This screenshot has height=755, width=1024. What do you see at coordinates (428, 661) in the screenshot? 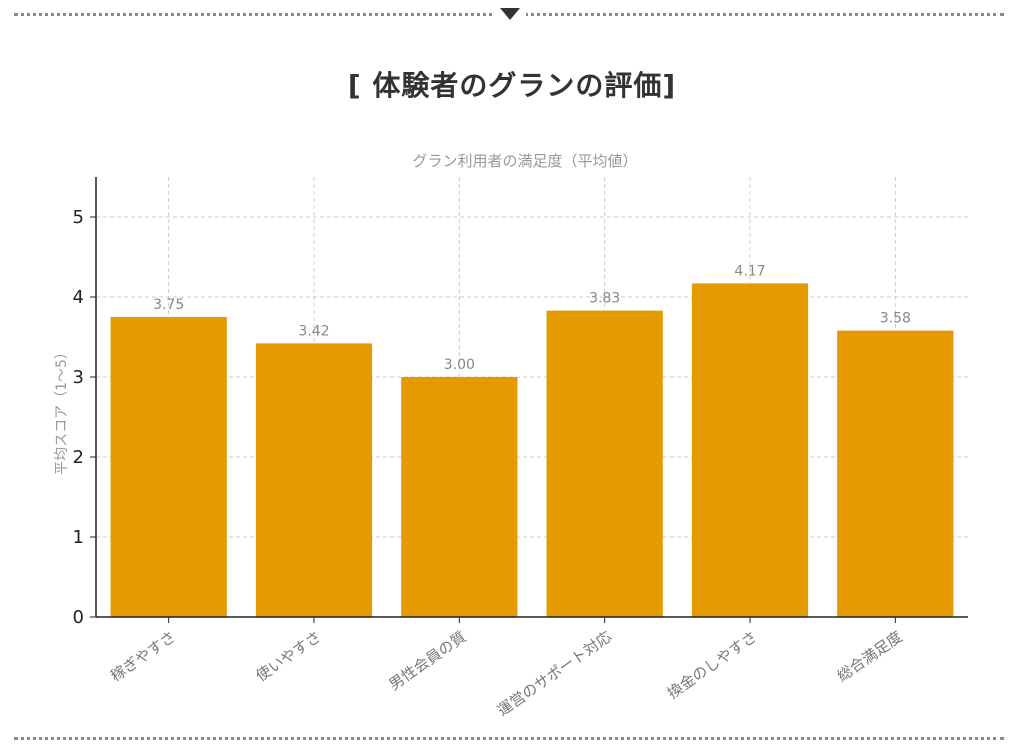
I see `x-tick-label: 男性会員の質` at bounding box center [428, 661].